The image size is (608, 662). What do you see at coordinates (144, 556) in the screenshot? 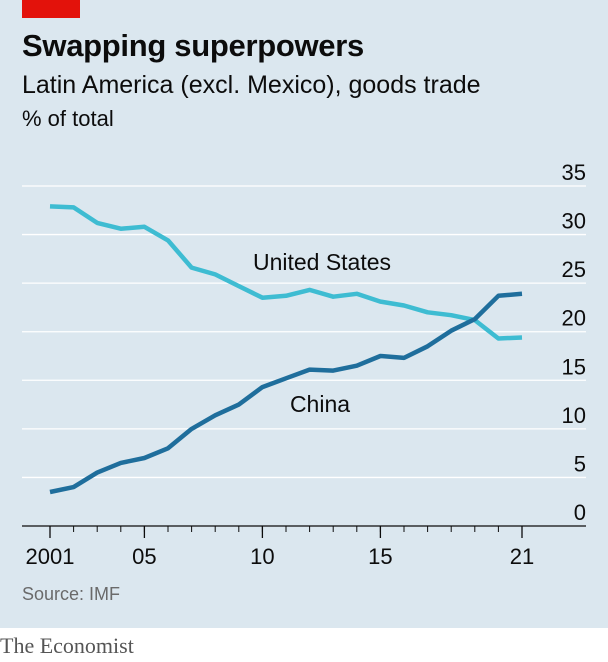
I see `x-tick-label-2005: 05` at bounding box center [144, 556].